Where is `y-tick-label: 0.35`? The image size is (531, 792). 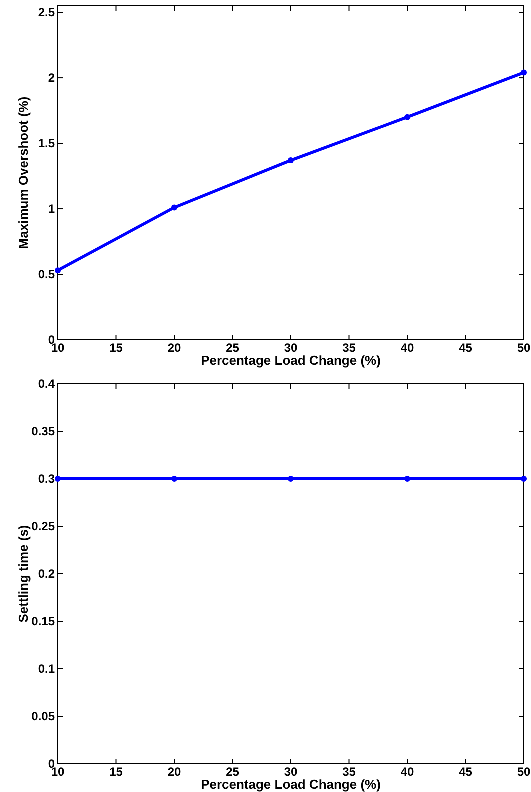
y-tick-label: 0.35 is located at coordinates (44, 431).